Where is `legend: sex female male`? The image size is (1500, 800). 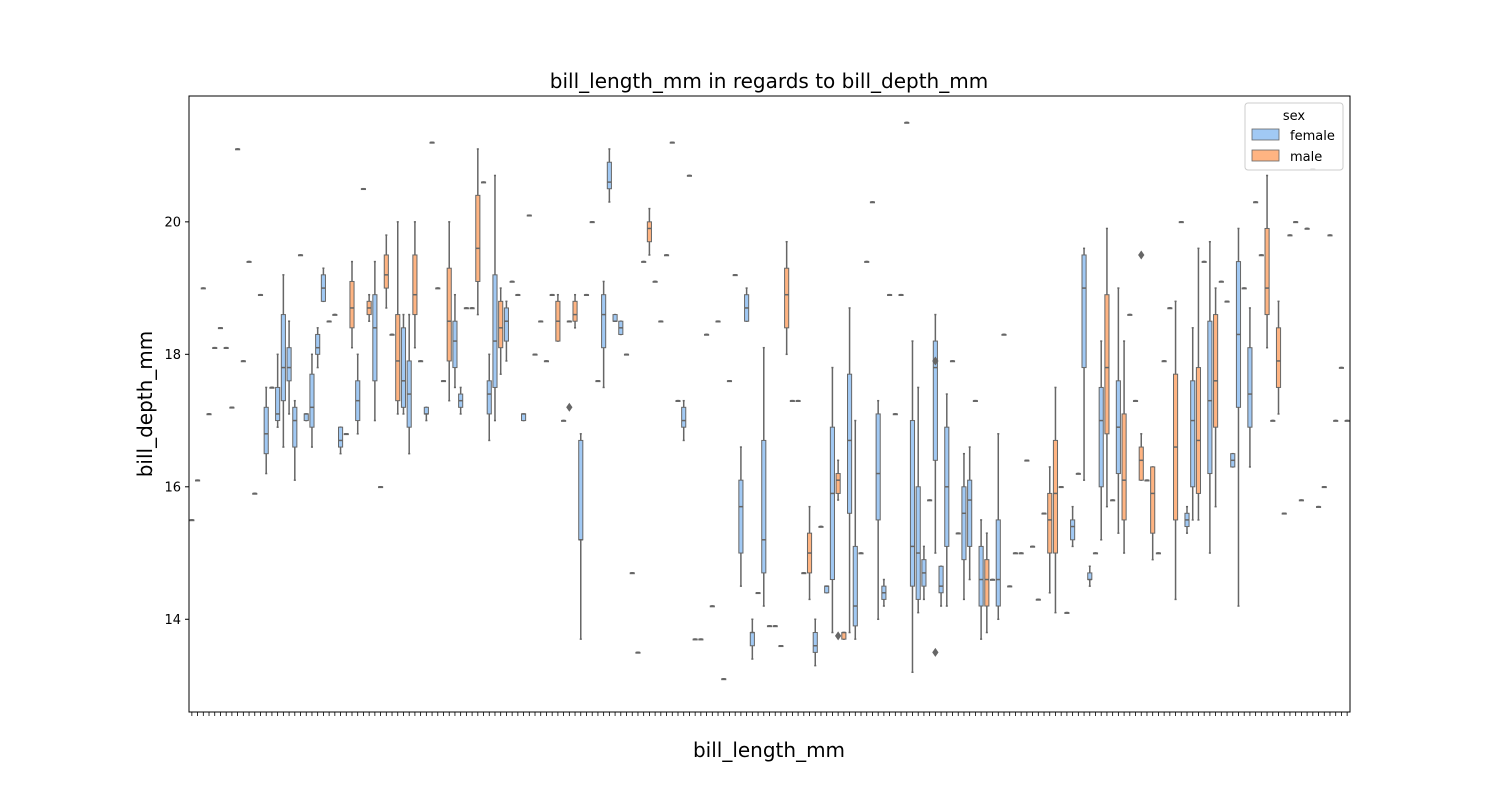 legend: sex female male is located at coordinates (1294, 136).